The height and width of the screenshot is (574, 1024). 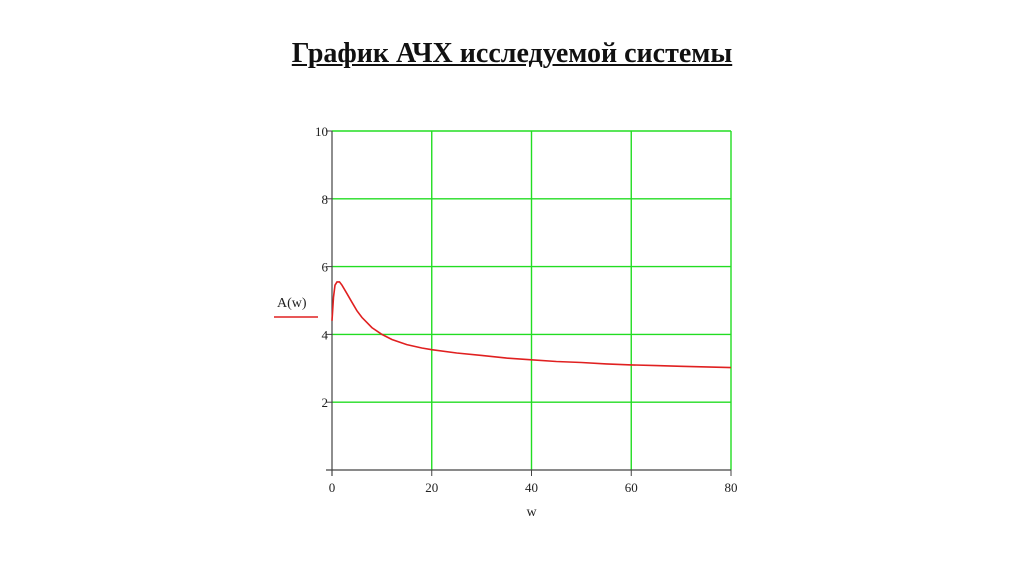 I want to click on x-tick-label: 60, so click(x=631, y=487).